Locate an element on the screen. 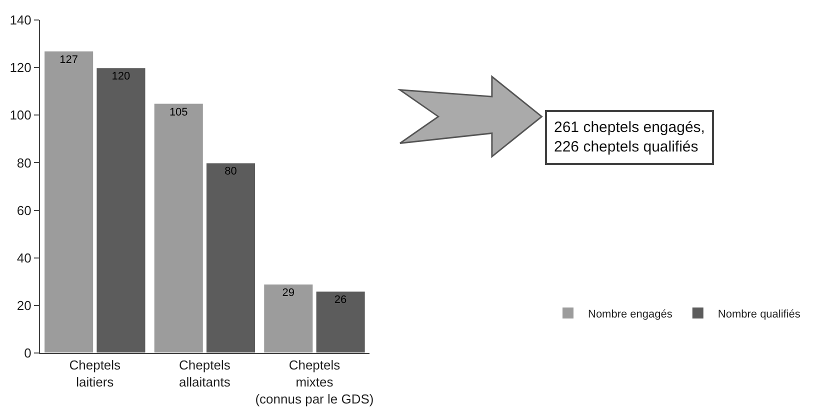  data-label: 26 is located at coordinates (340, 300).